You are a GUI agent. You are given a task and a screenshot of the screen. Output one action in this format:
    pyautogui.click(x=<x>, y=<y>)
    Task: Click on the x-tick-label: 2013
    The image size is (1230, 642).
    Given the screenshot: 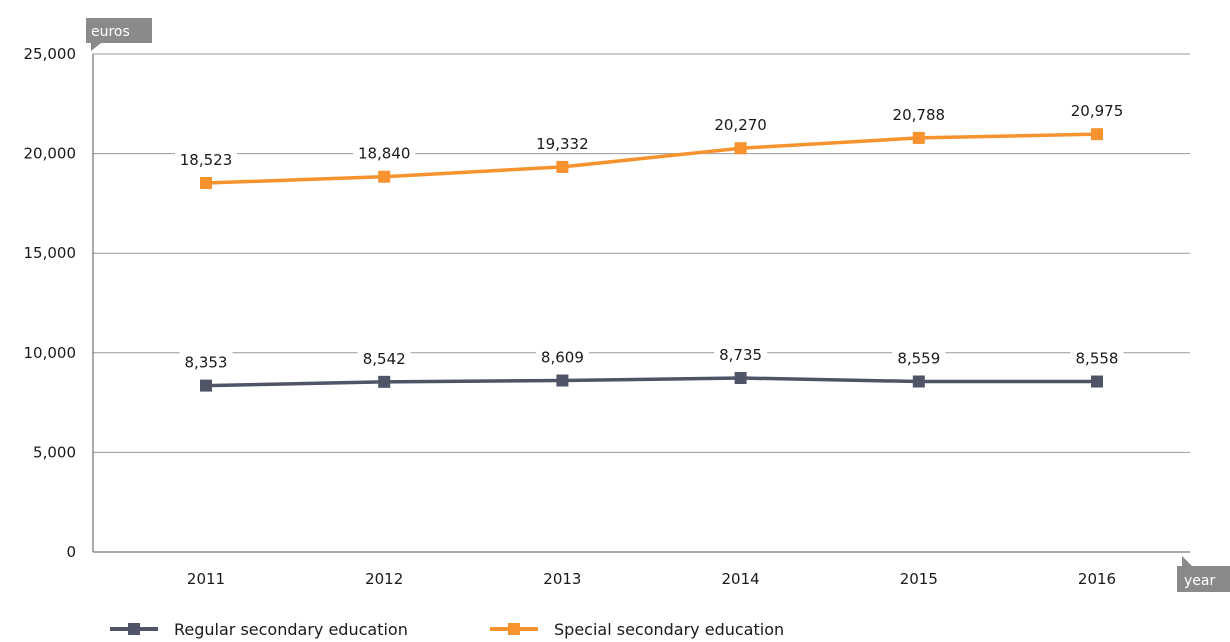 What is the action you would take?
    pyautogui.click(x=562, y=579)
    